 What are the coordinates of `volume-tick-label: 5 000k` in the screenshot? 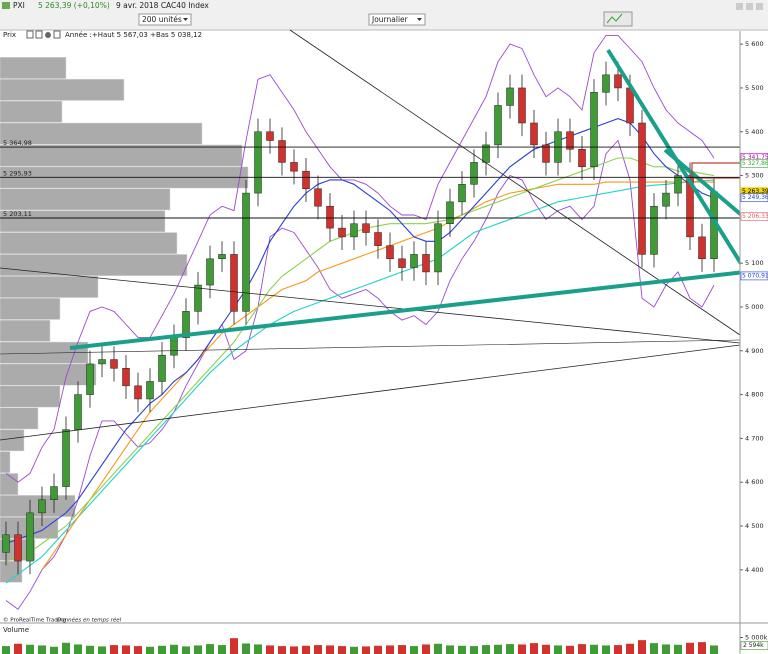 It's located at (756, 638).